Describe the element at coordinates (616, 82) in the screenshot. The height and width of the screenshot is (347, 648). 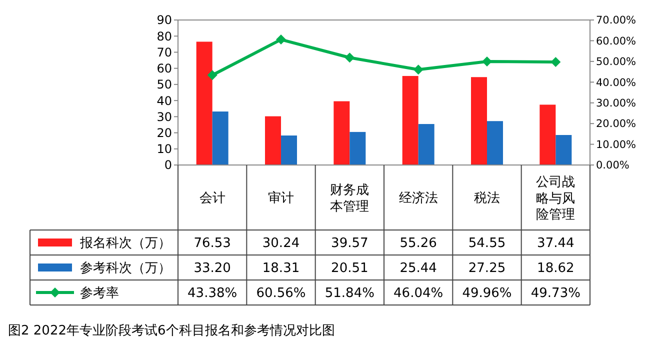
I see `y2-tick-label: 40.00%` at that location.